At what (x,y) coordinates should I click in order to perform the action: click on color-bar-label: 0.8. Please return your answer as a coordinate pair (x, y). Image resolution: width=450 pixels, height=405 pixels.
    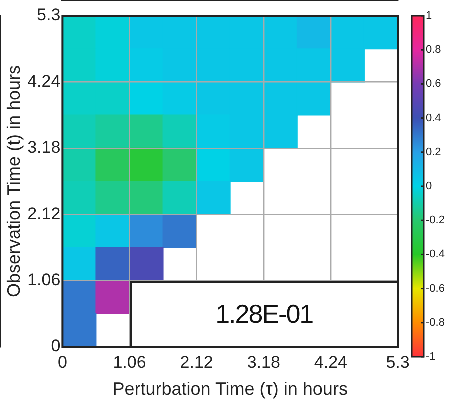
    Looking at the image, I should click on (434, 50).